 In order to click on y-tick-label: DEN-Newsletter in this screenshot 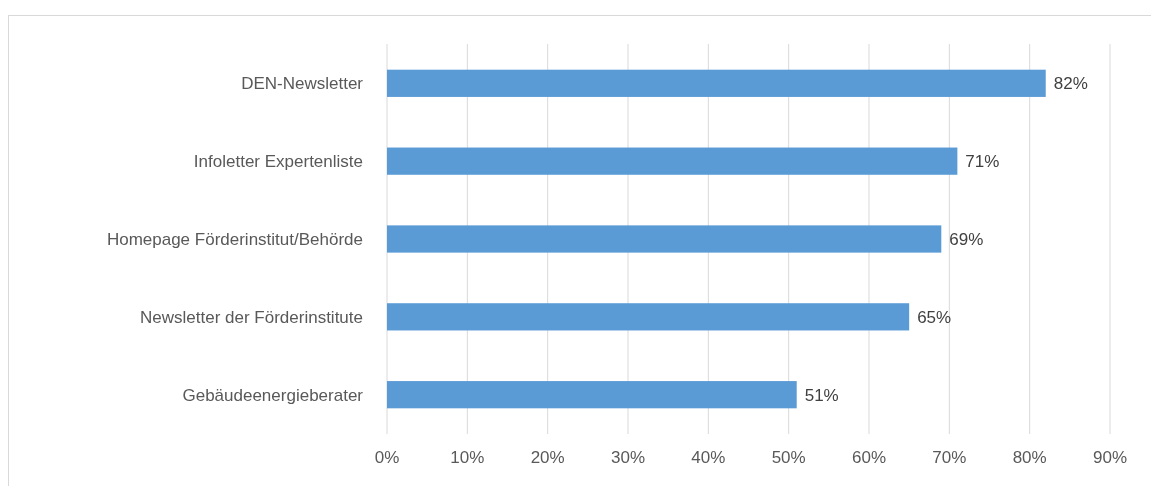, I will do `click(302, 84)`.